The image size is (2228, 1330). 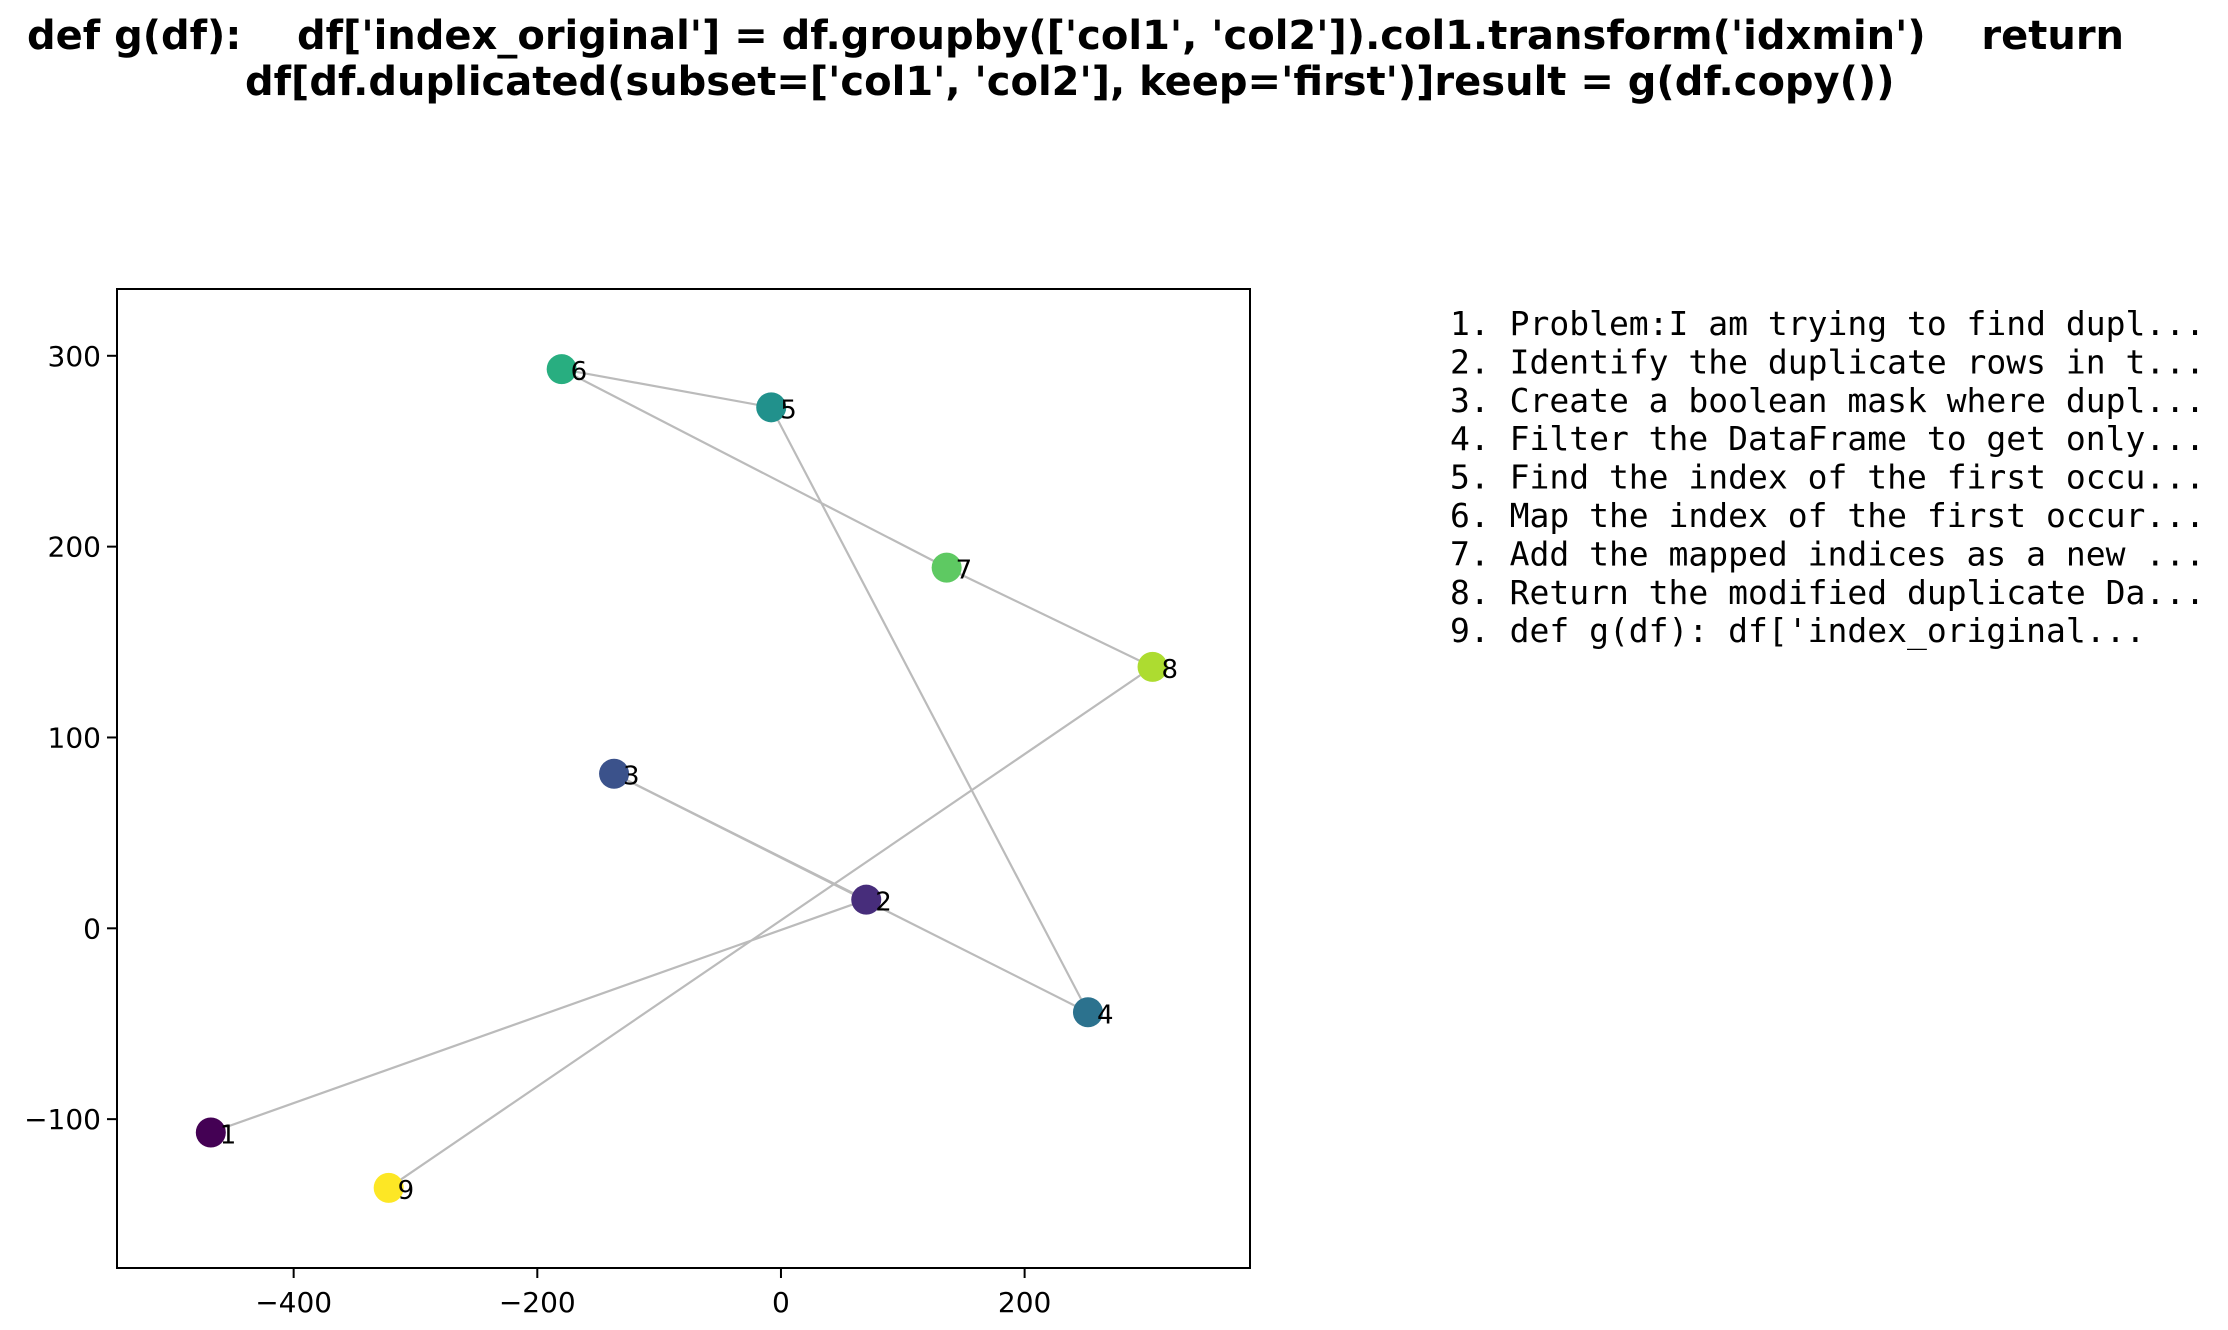 I want to click on point-label-2: 2, so click(x=883, y=903).